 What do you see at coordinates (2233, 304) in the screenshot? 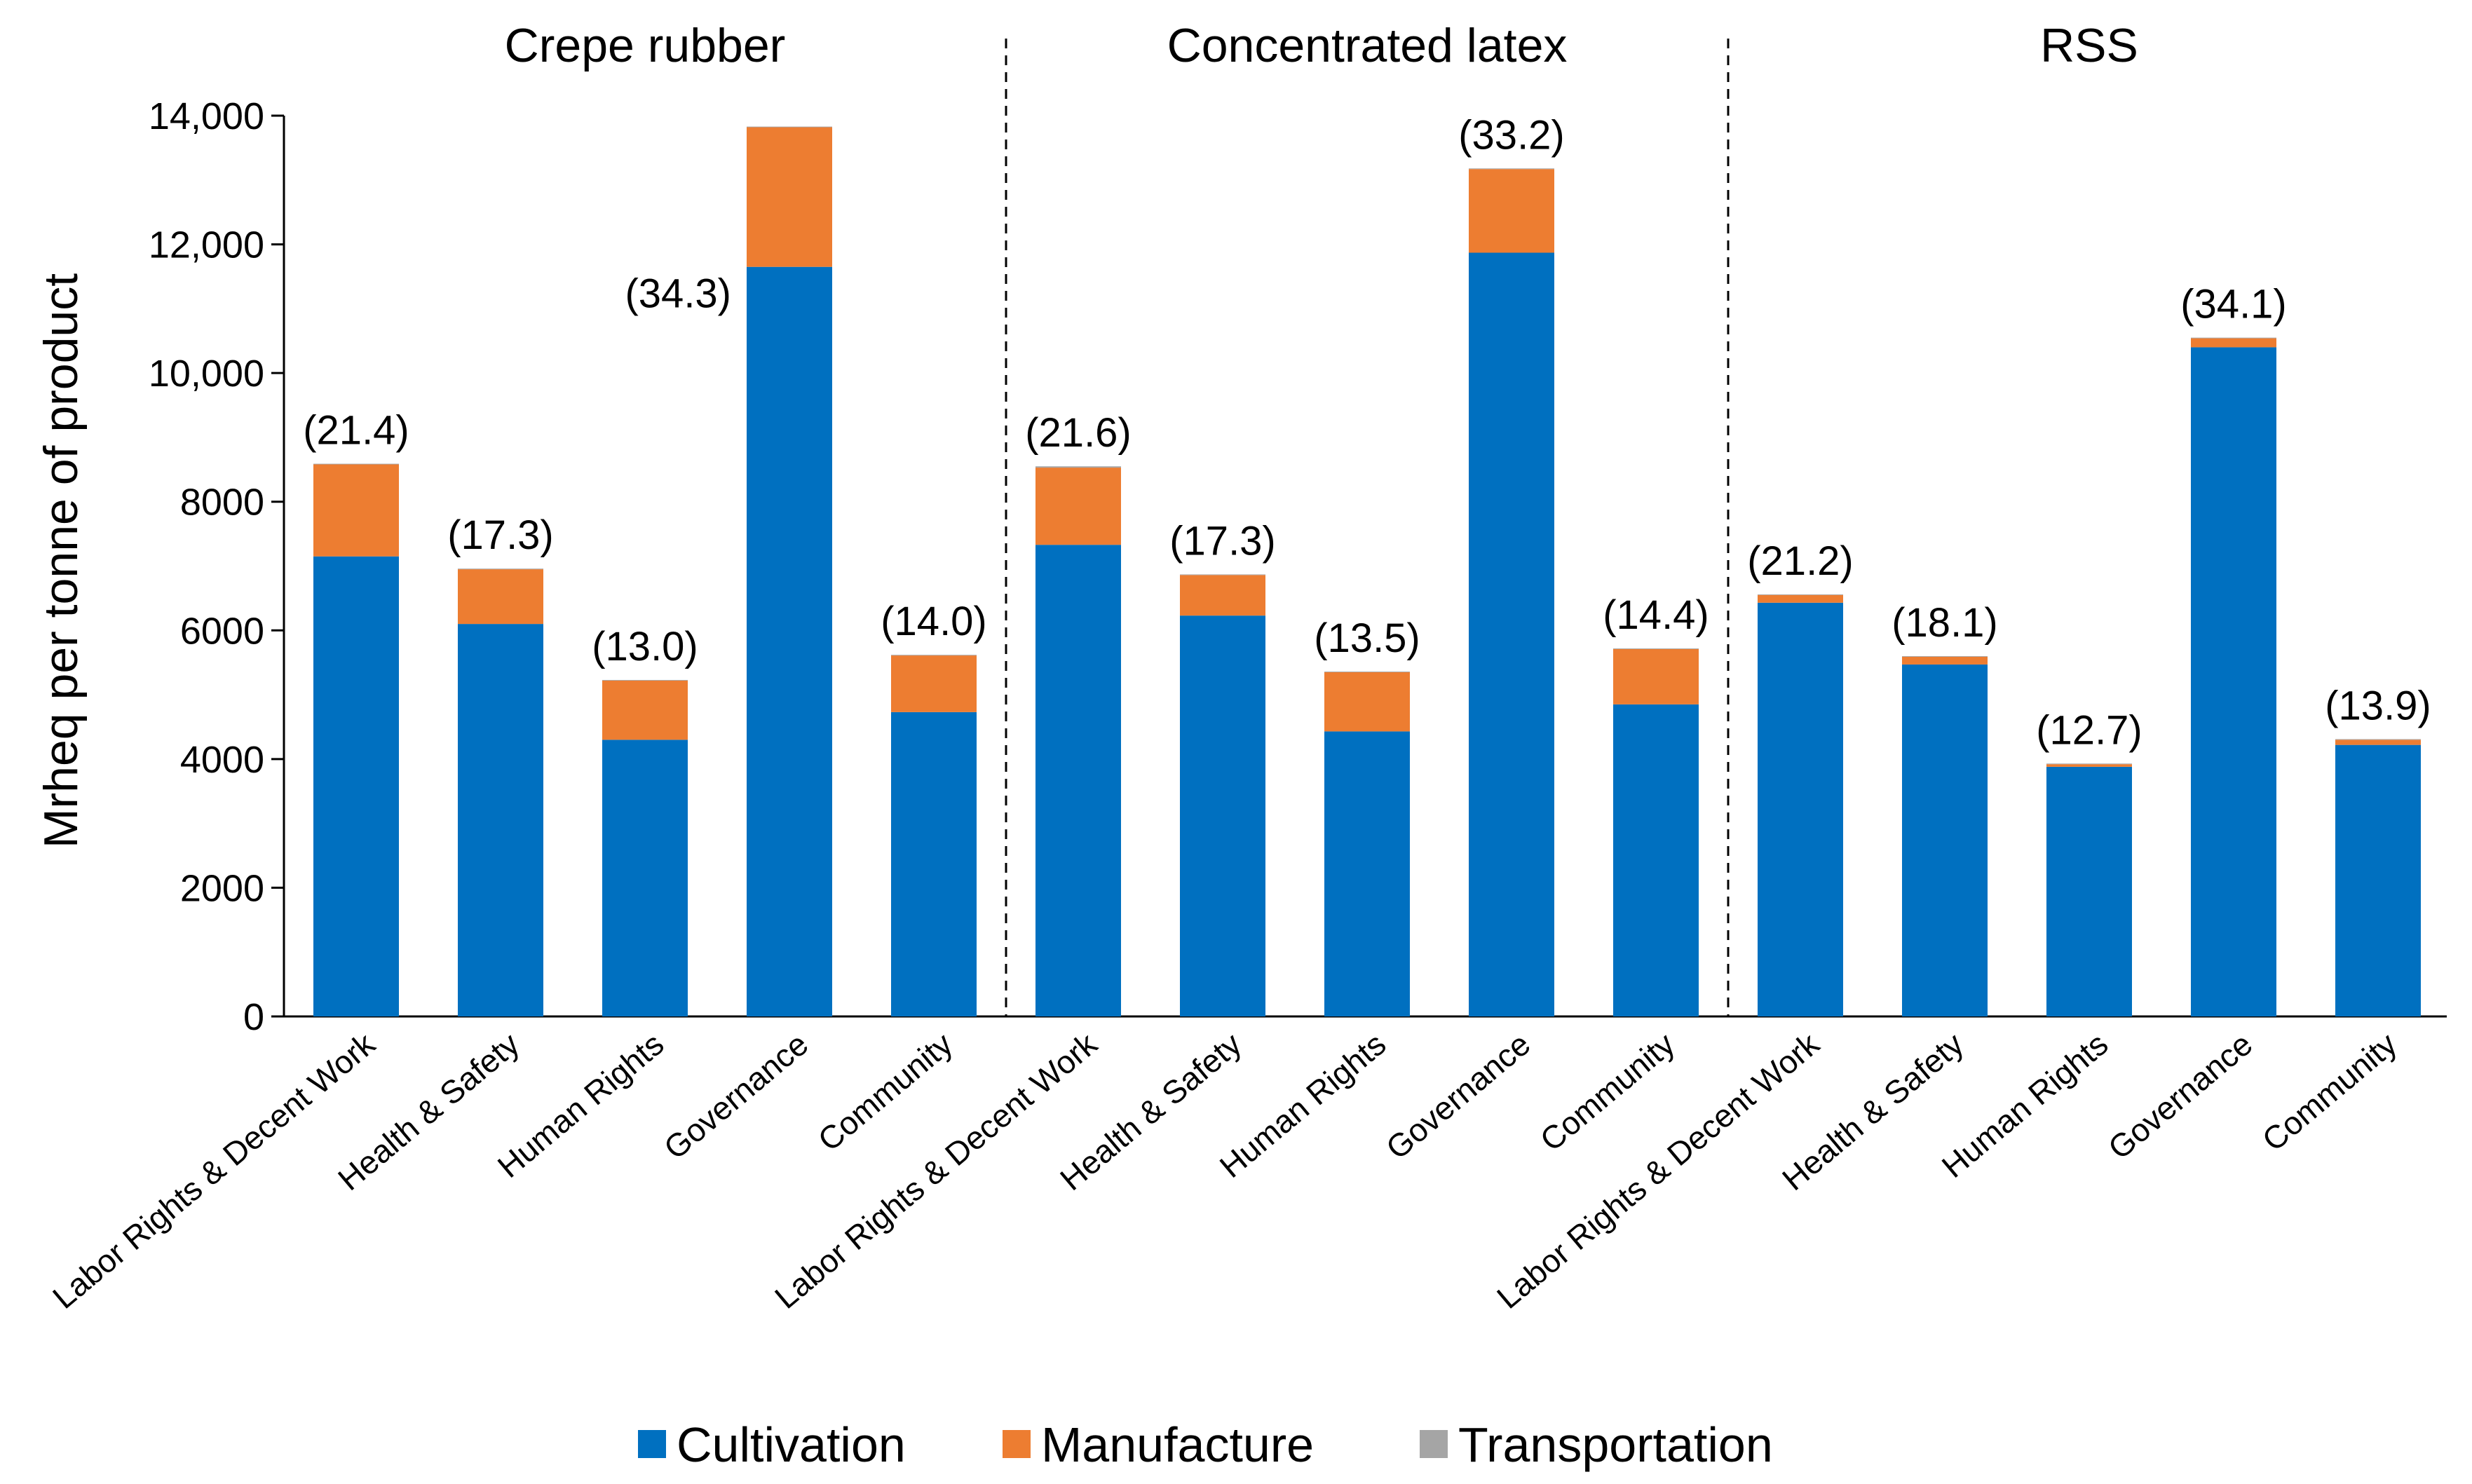
I see `data-label: (34.1)` at bounding box center [2233, 304].